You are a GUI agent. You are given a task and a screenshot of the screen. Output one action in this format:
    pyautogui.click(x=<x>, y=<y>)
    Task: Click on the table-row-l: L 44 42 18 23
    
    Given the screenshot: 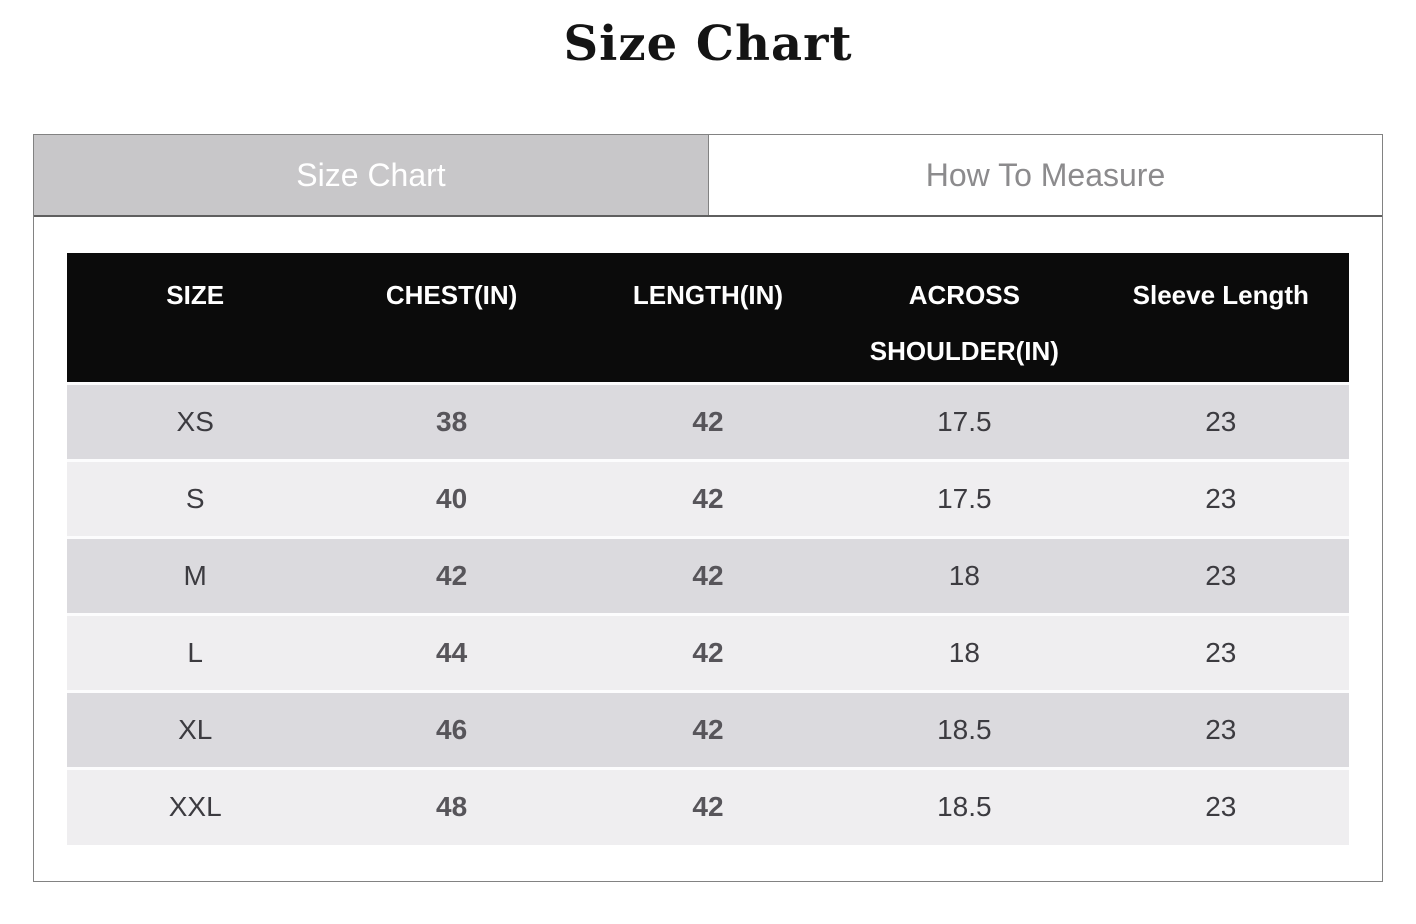 What is the action you would take?
    pyautogui.click(x=708, y=651)
    